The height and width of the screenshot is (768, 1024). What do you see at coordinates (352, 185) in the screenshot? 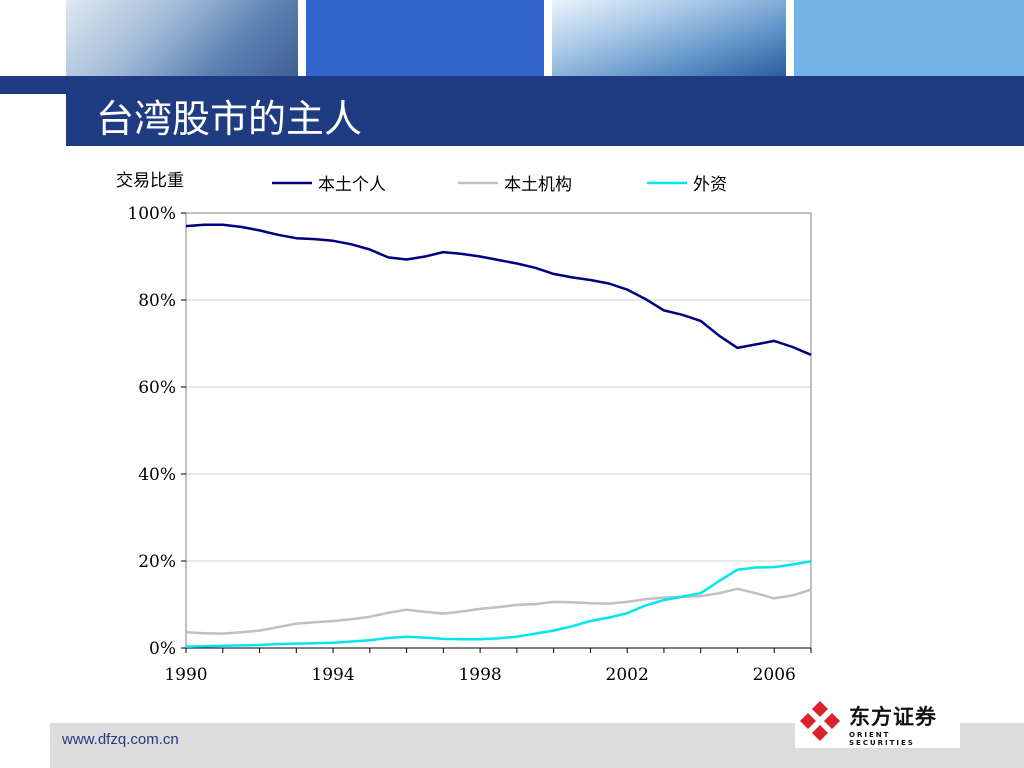
I see `legend-label-0: 本土个人` at bounding box center [352, 185].